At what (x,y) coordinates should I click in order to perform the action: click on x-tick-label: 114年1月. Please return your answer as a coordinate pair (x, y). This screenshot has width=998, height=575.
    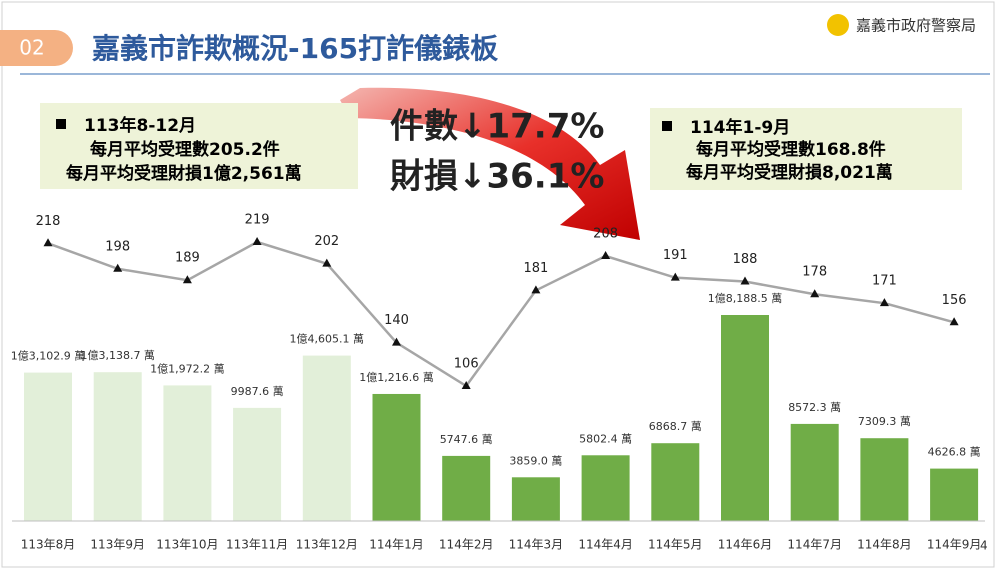
    Looking at the image, I should click on (396, 545).